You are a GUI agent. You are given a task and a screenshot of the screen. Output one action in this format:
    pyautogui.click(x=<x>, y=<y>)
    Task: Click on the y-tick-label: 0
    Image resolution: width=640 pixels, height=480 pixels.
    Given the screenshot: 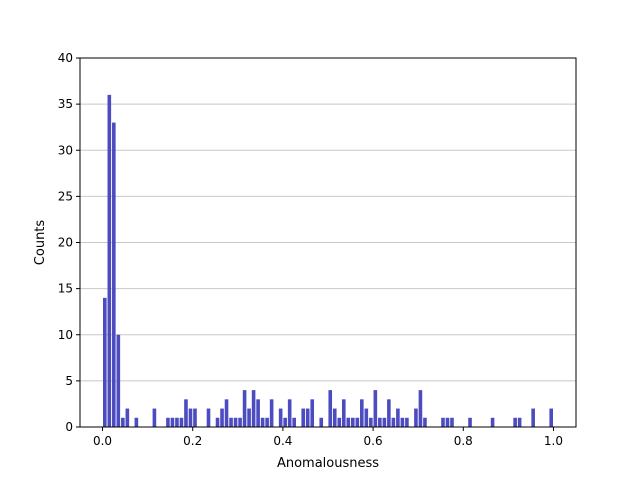 What is the action you would take?
    pyautogui.click(x=69, y=427)
    